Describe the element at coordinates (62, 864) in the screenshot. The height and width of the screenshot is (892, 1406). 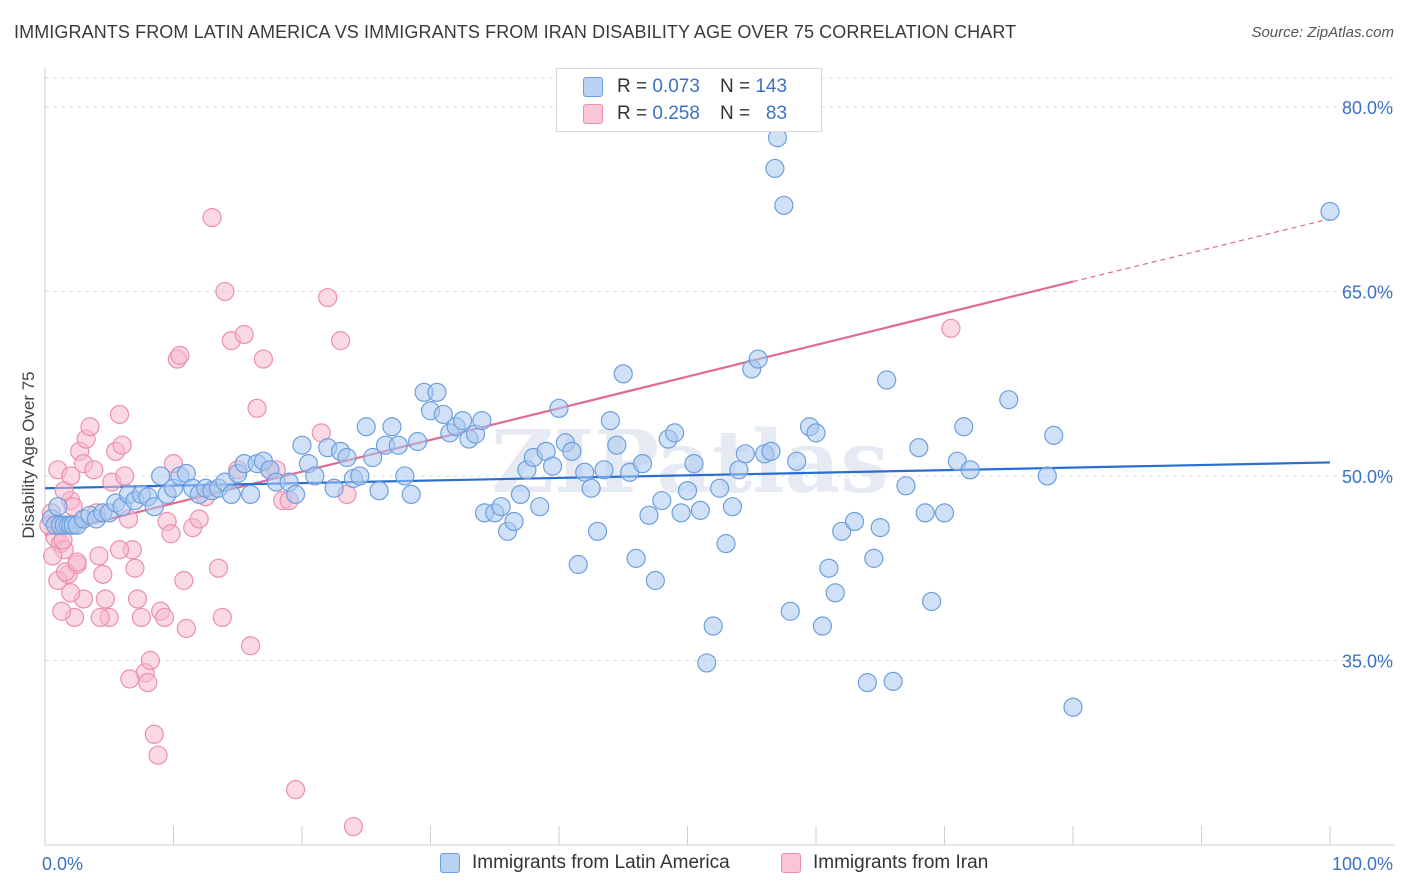
I see `x-tick-label: 0.0%` at that location.